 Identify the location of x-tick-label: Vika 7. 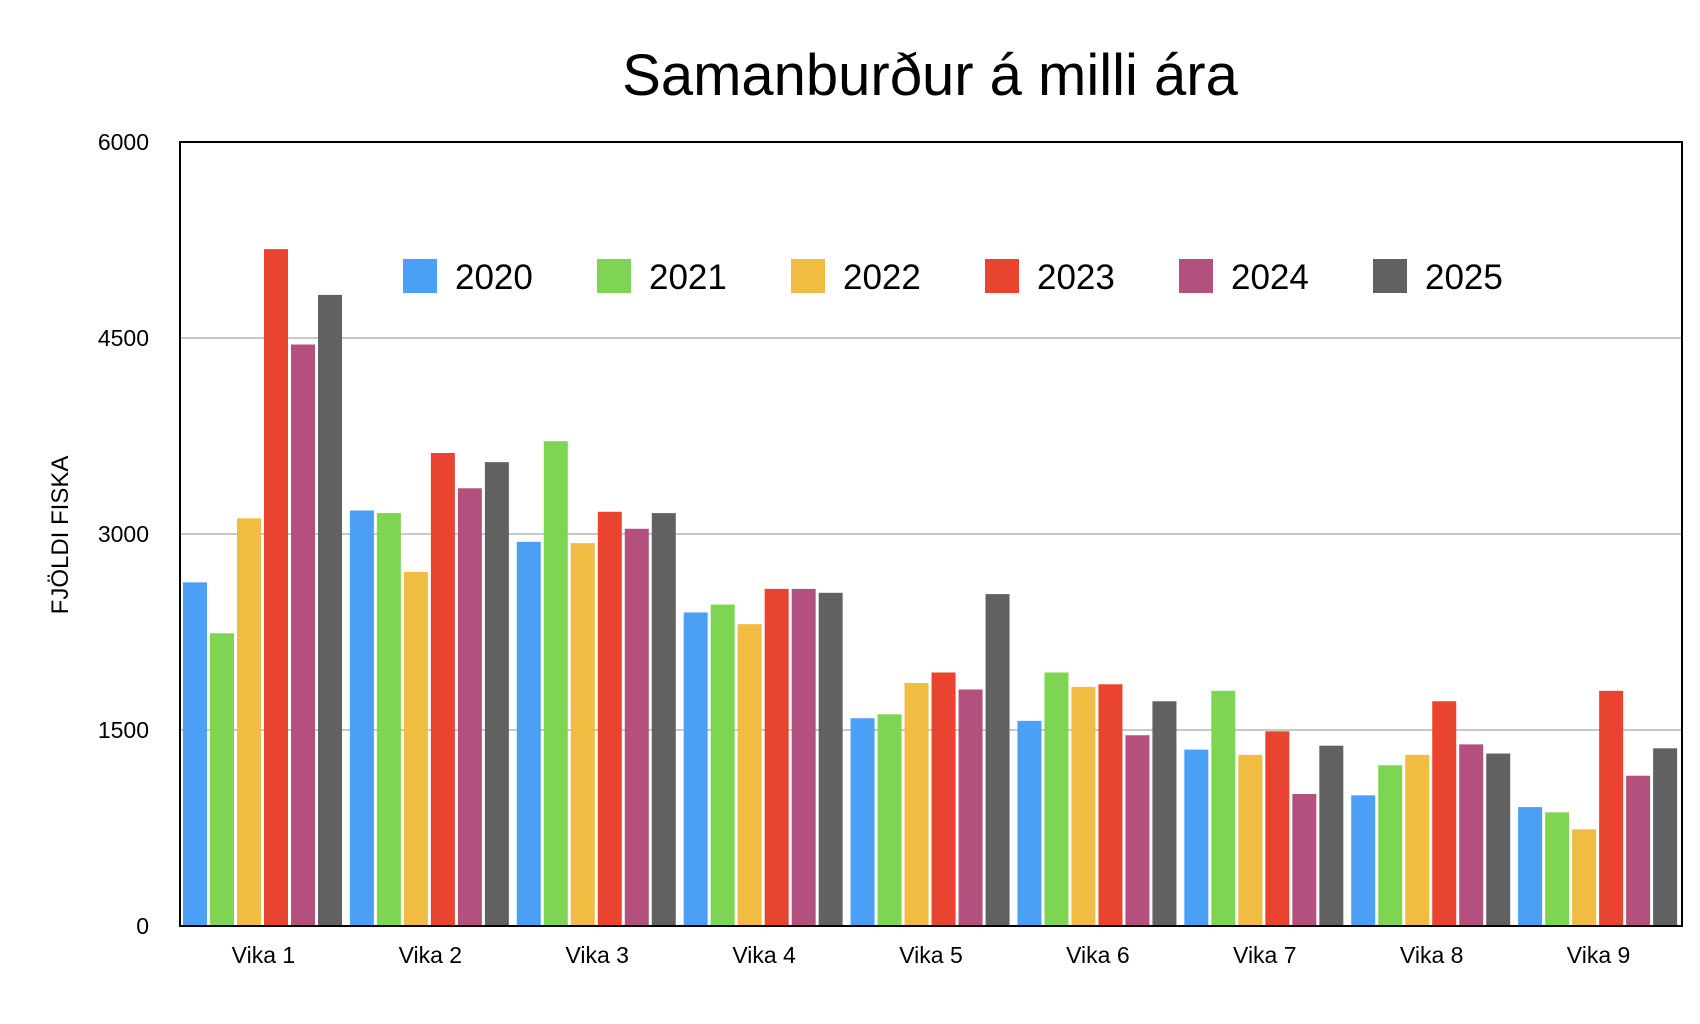
(1265, 955).